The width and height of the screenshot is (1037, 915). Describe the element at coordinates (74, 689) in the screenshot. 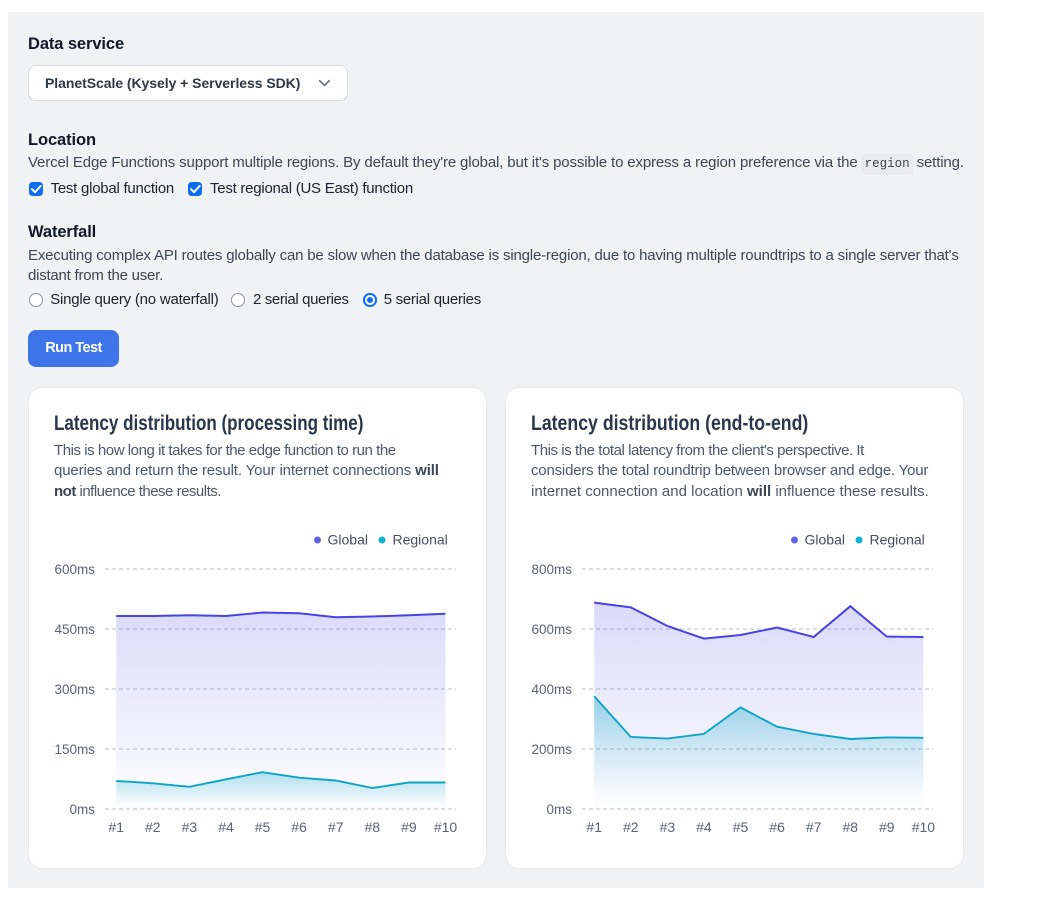

I see `svg-text: 300ms` at that location.